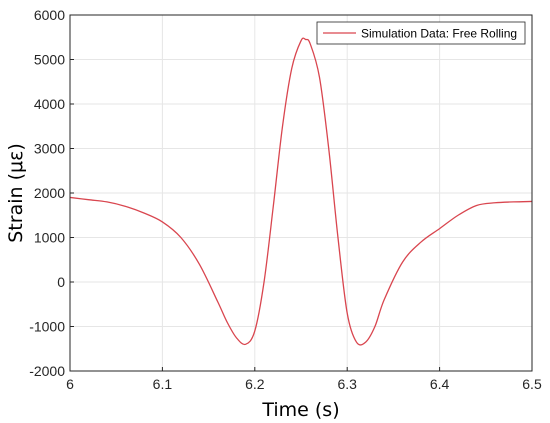 The width and height of the screenshot is (550, 423). I want to click on legend-box, so click(421, 33).